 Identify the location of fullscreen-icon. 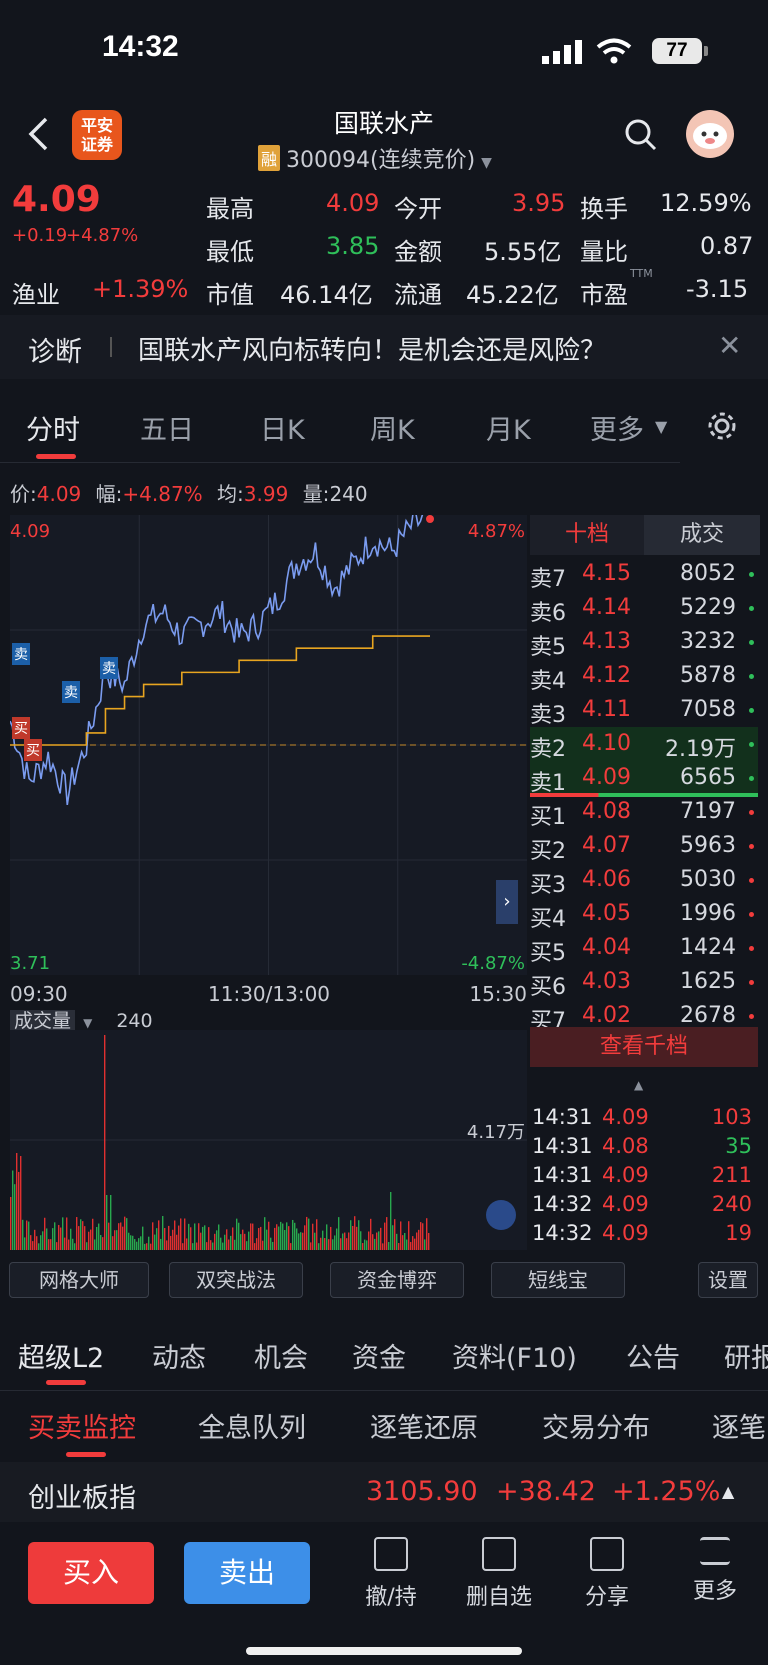
(501, 1215).